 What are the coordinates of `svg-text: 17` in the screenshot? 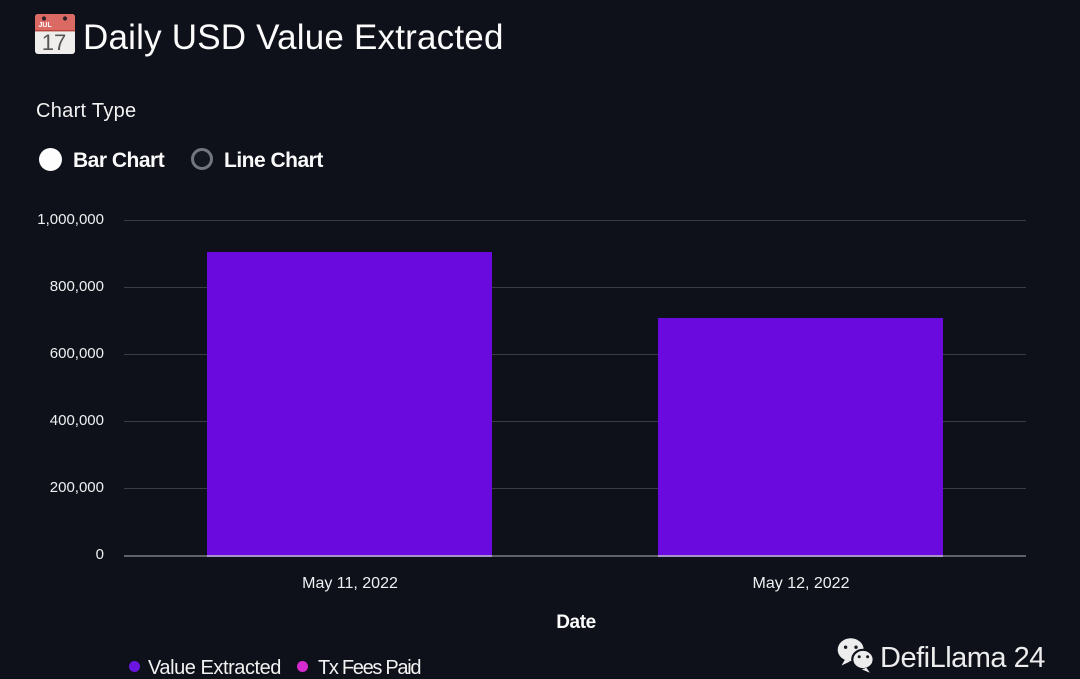 It's located at (54, 42).